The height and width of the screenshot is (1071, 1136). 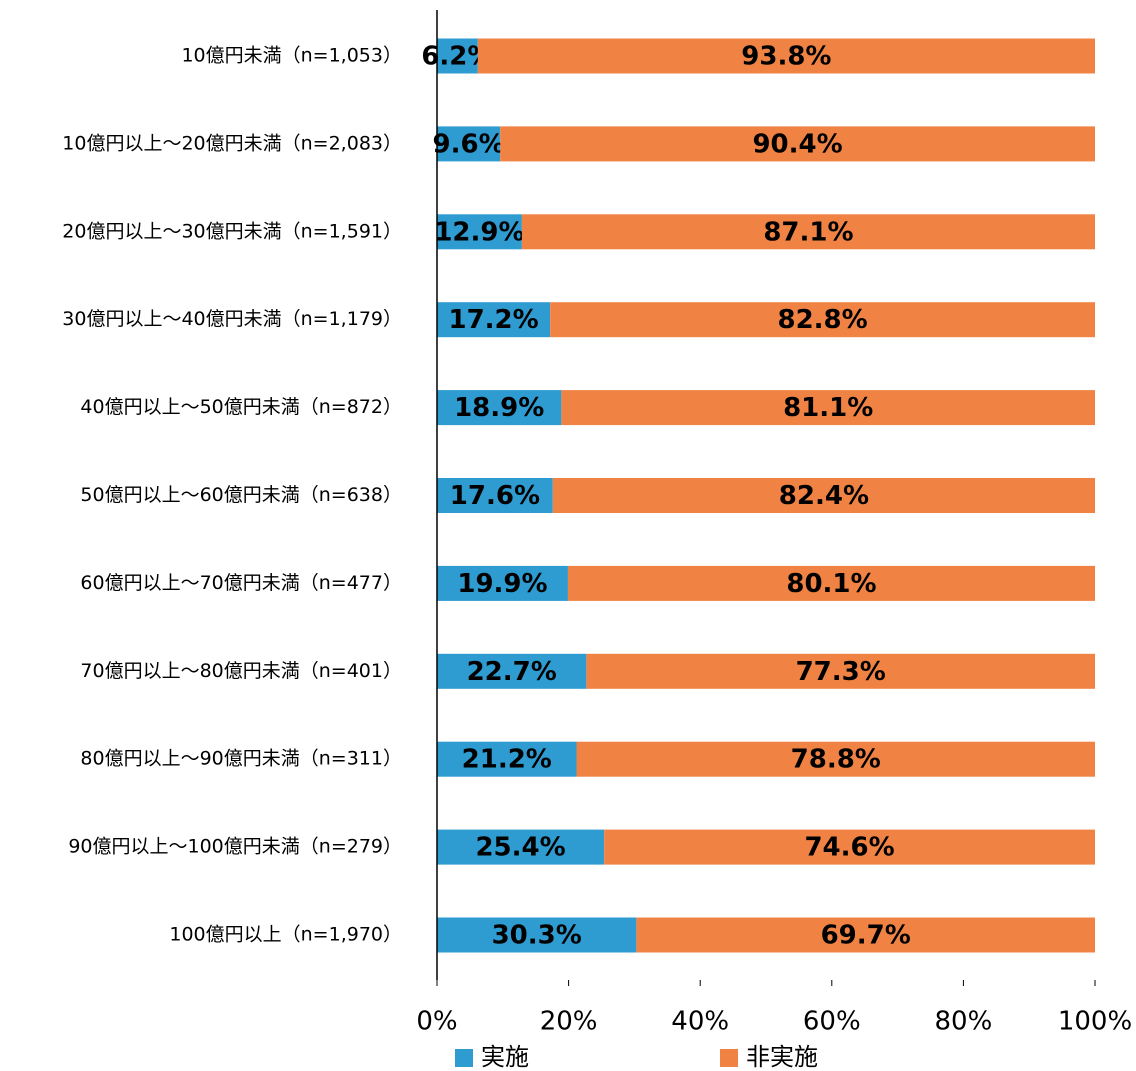 I want to click on x-tick-label: 40%, so click(x=700, y=1022).